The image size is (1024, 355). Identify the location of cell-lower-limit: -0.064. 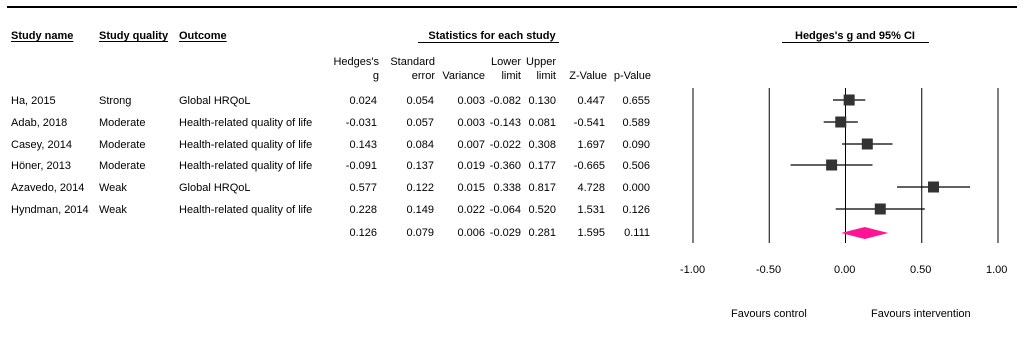
(505, 210).